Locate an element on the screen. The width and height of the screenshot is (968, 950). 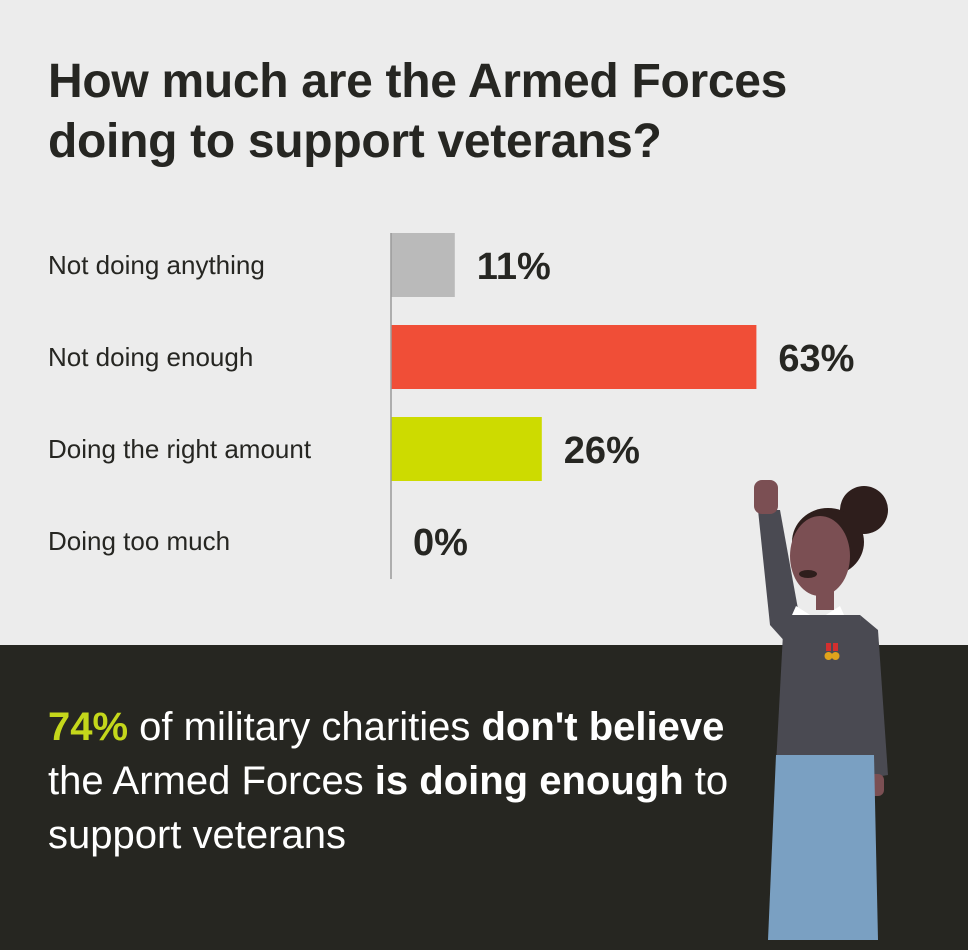
category-label: Doing the right amount is located at coordinates (180, 449).